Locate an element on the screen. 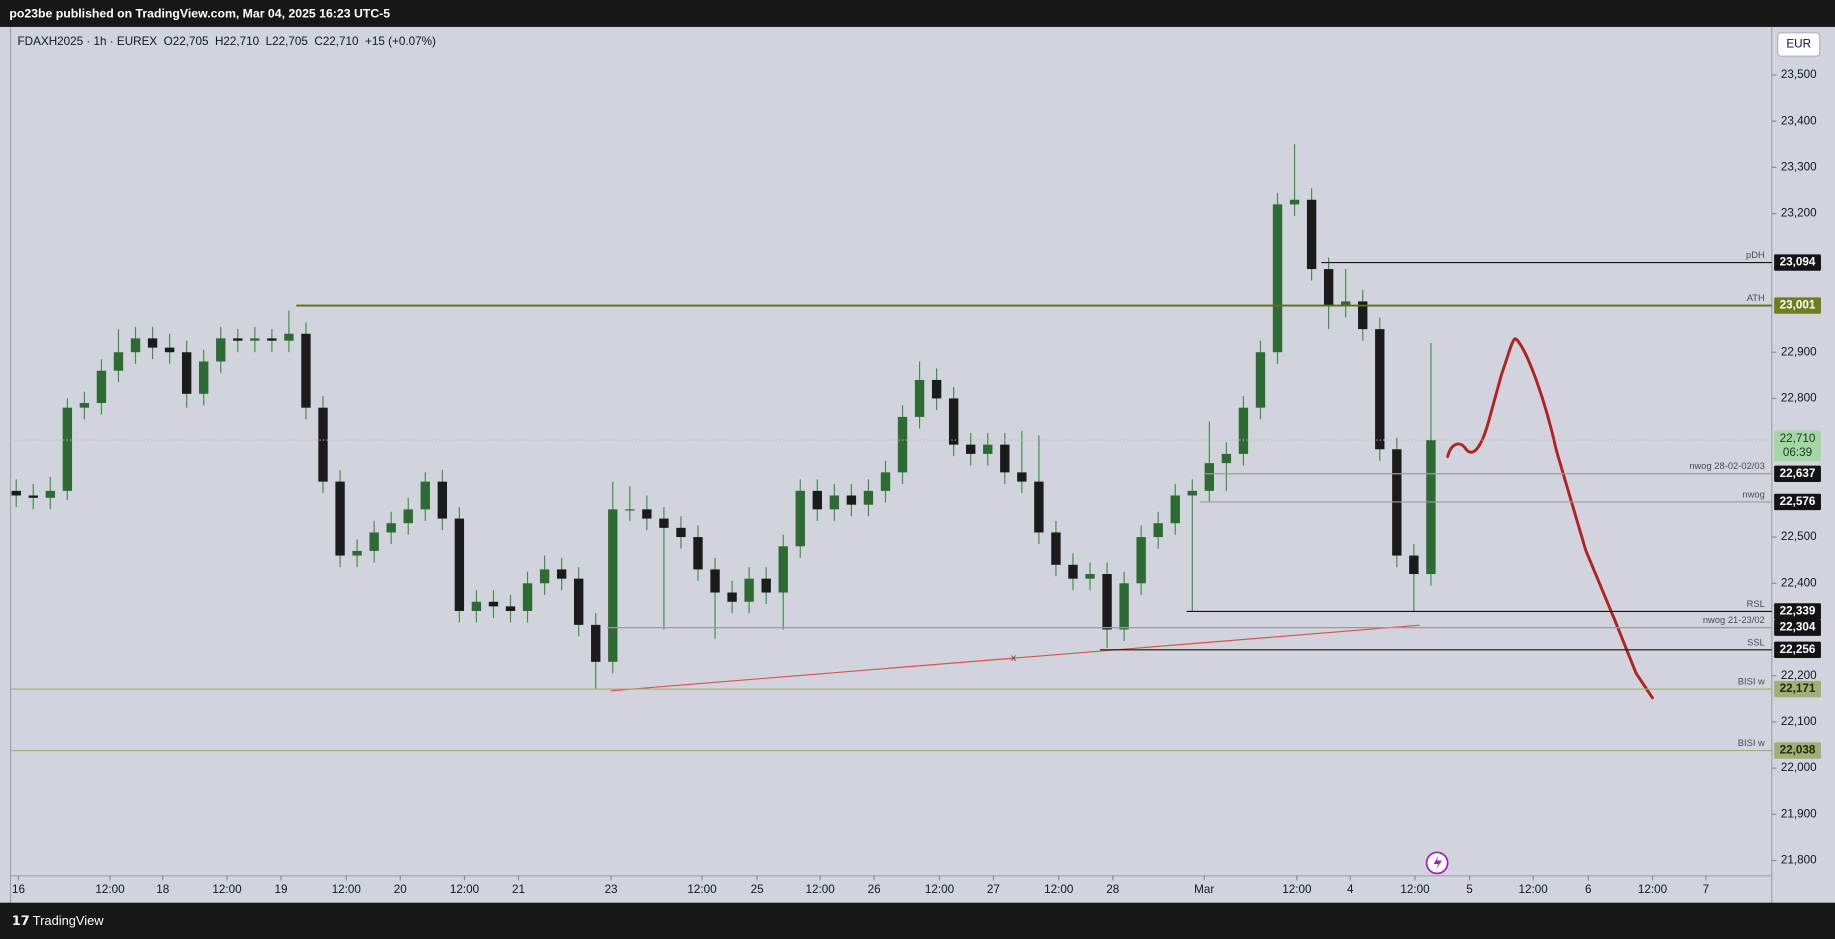 Image resolution: width=1835 pixels, height=939 pixels. y-tick-label: 22,000 is located at coordinates (1799, 767).